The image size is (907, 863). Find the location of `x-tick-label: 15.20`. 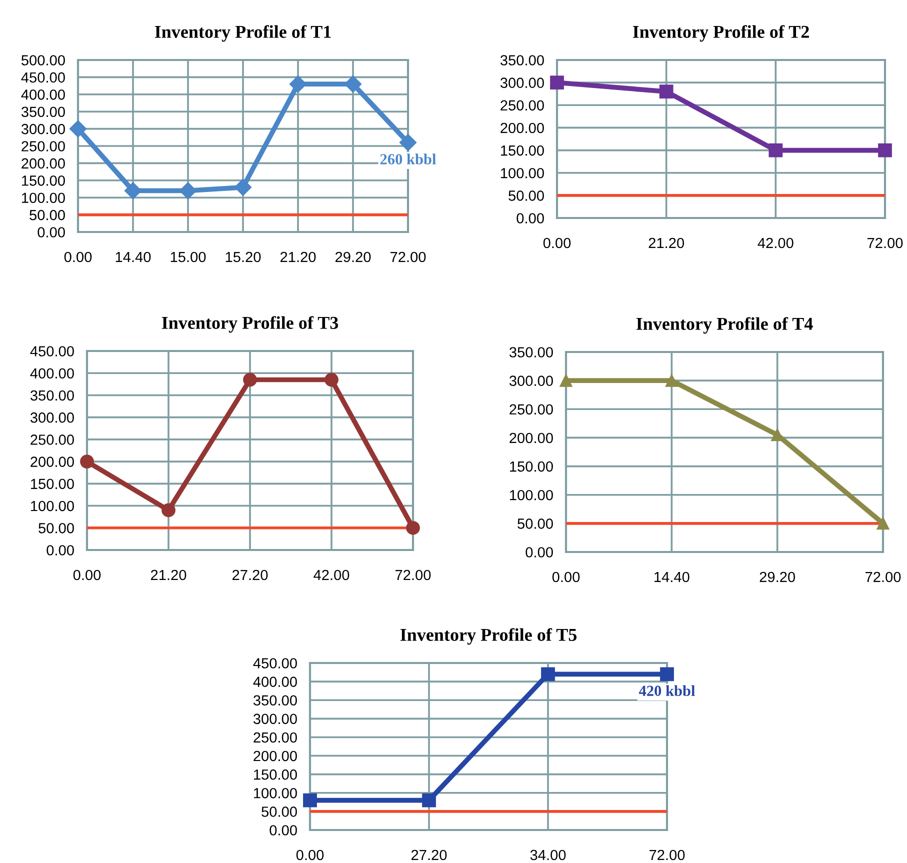

x-tick-label: 15.20 is located at coordinates (243, 257).